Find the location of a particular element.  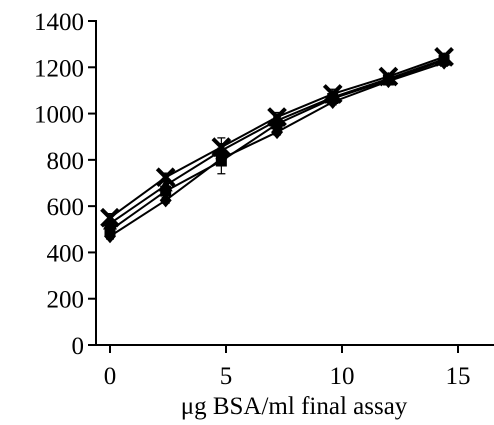

y-tick-label: 200 is located at coordinates (66, 300).